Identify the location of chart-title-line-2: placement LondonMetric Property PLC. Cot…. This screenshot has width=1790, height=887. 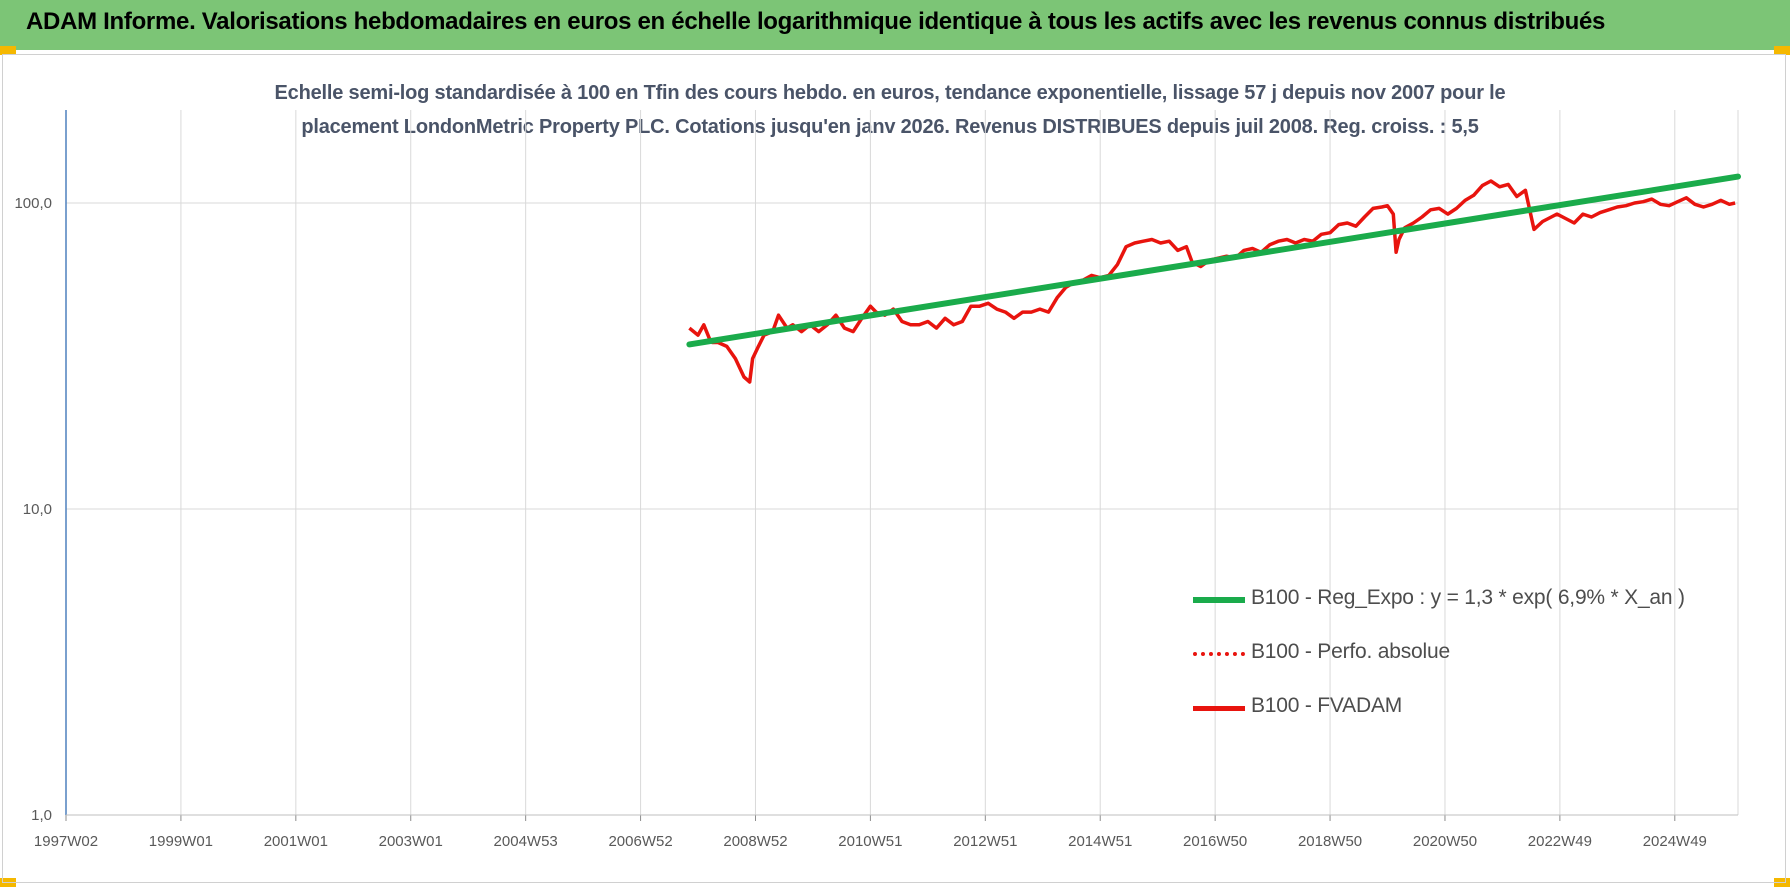
(890, 127).